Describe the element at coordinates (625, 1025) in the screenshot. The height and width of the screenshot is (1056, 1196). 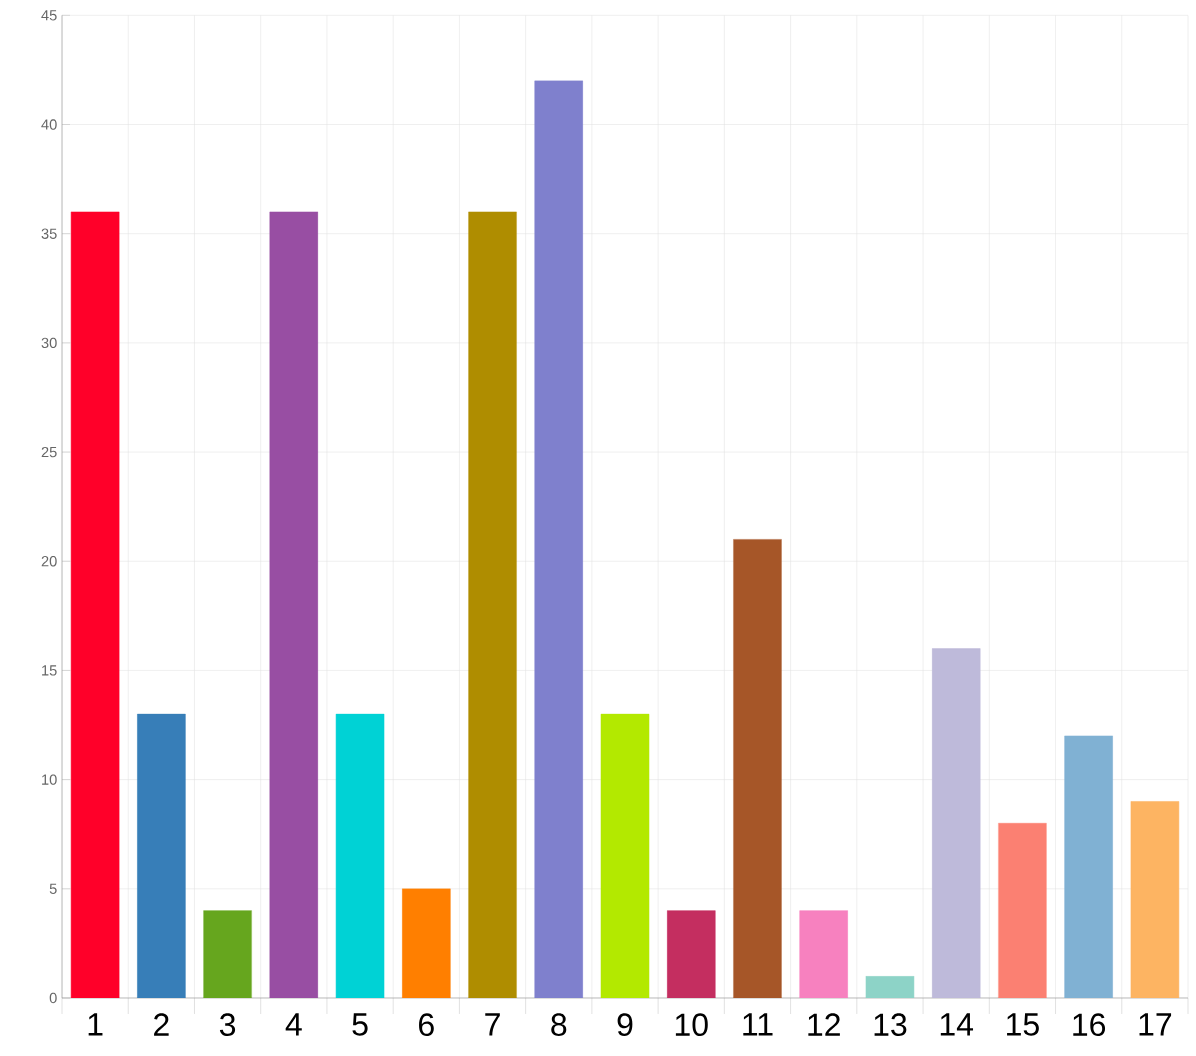
I see `x-tick-label: 9` at that location.